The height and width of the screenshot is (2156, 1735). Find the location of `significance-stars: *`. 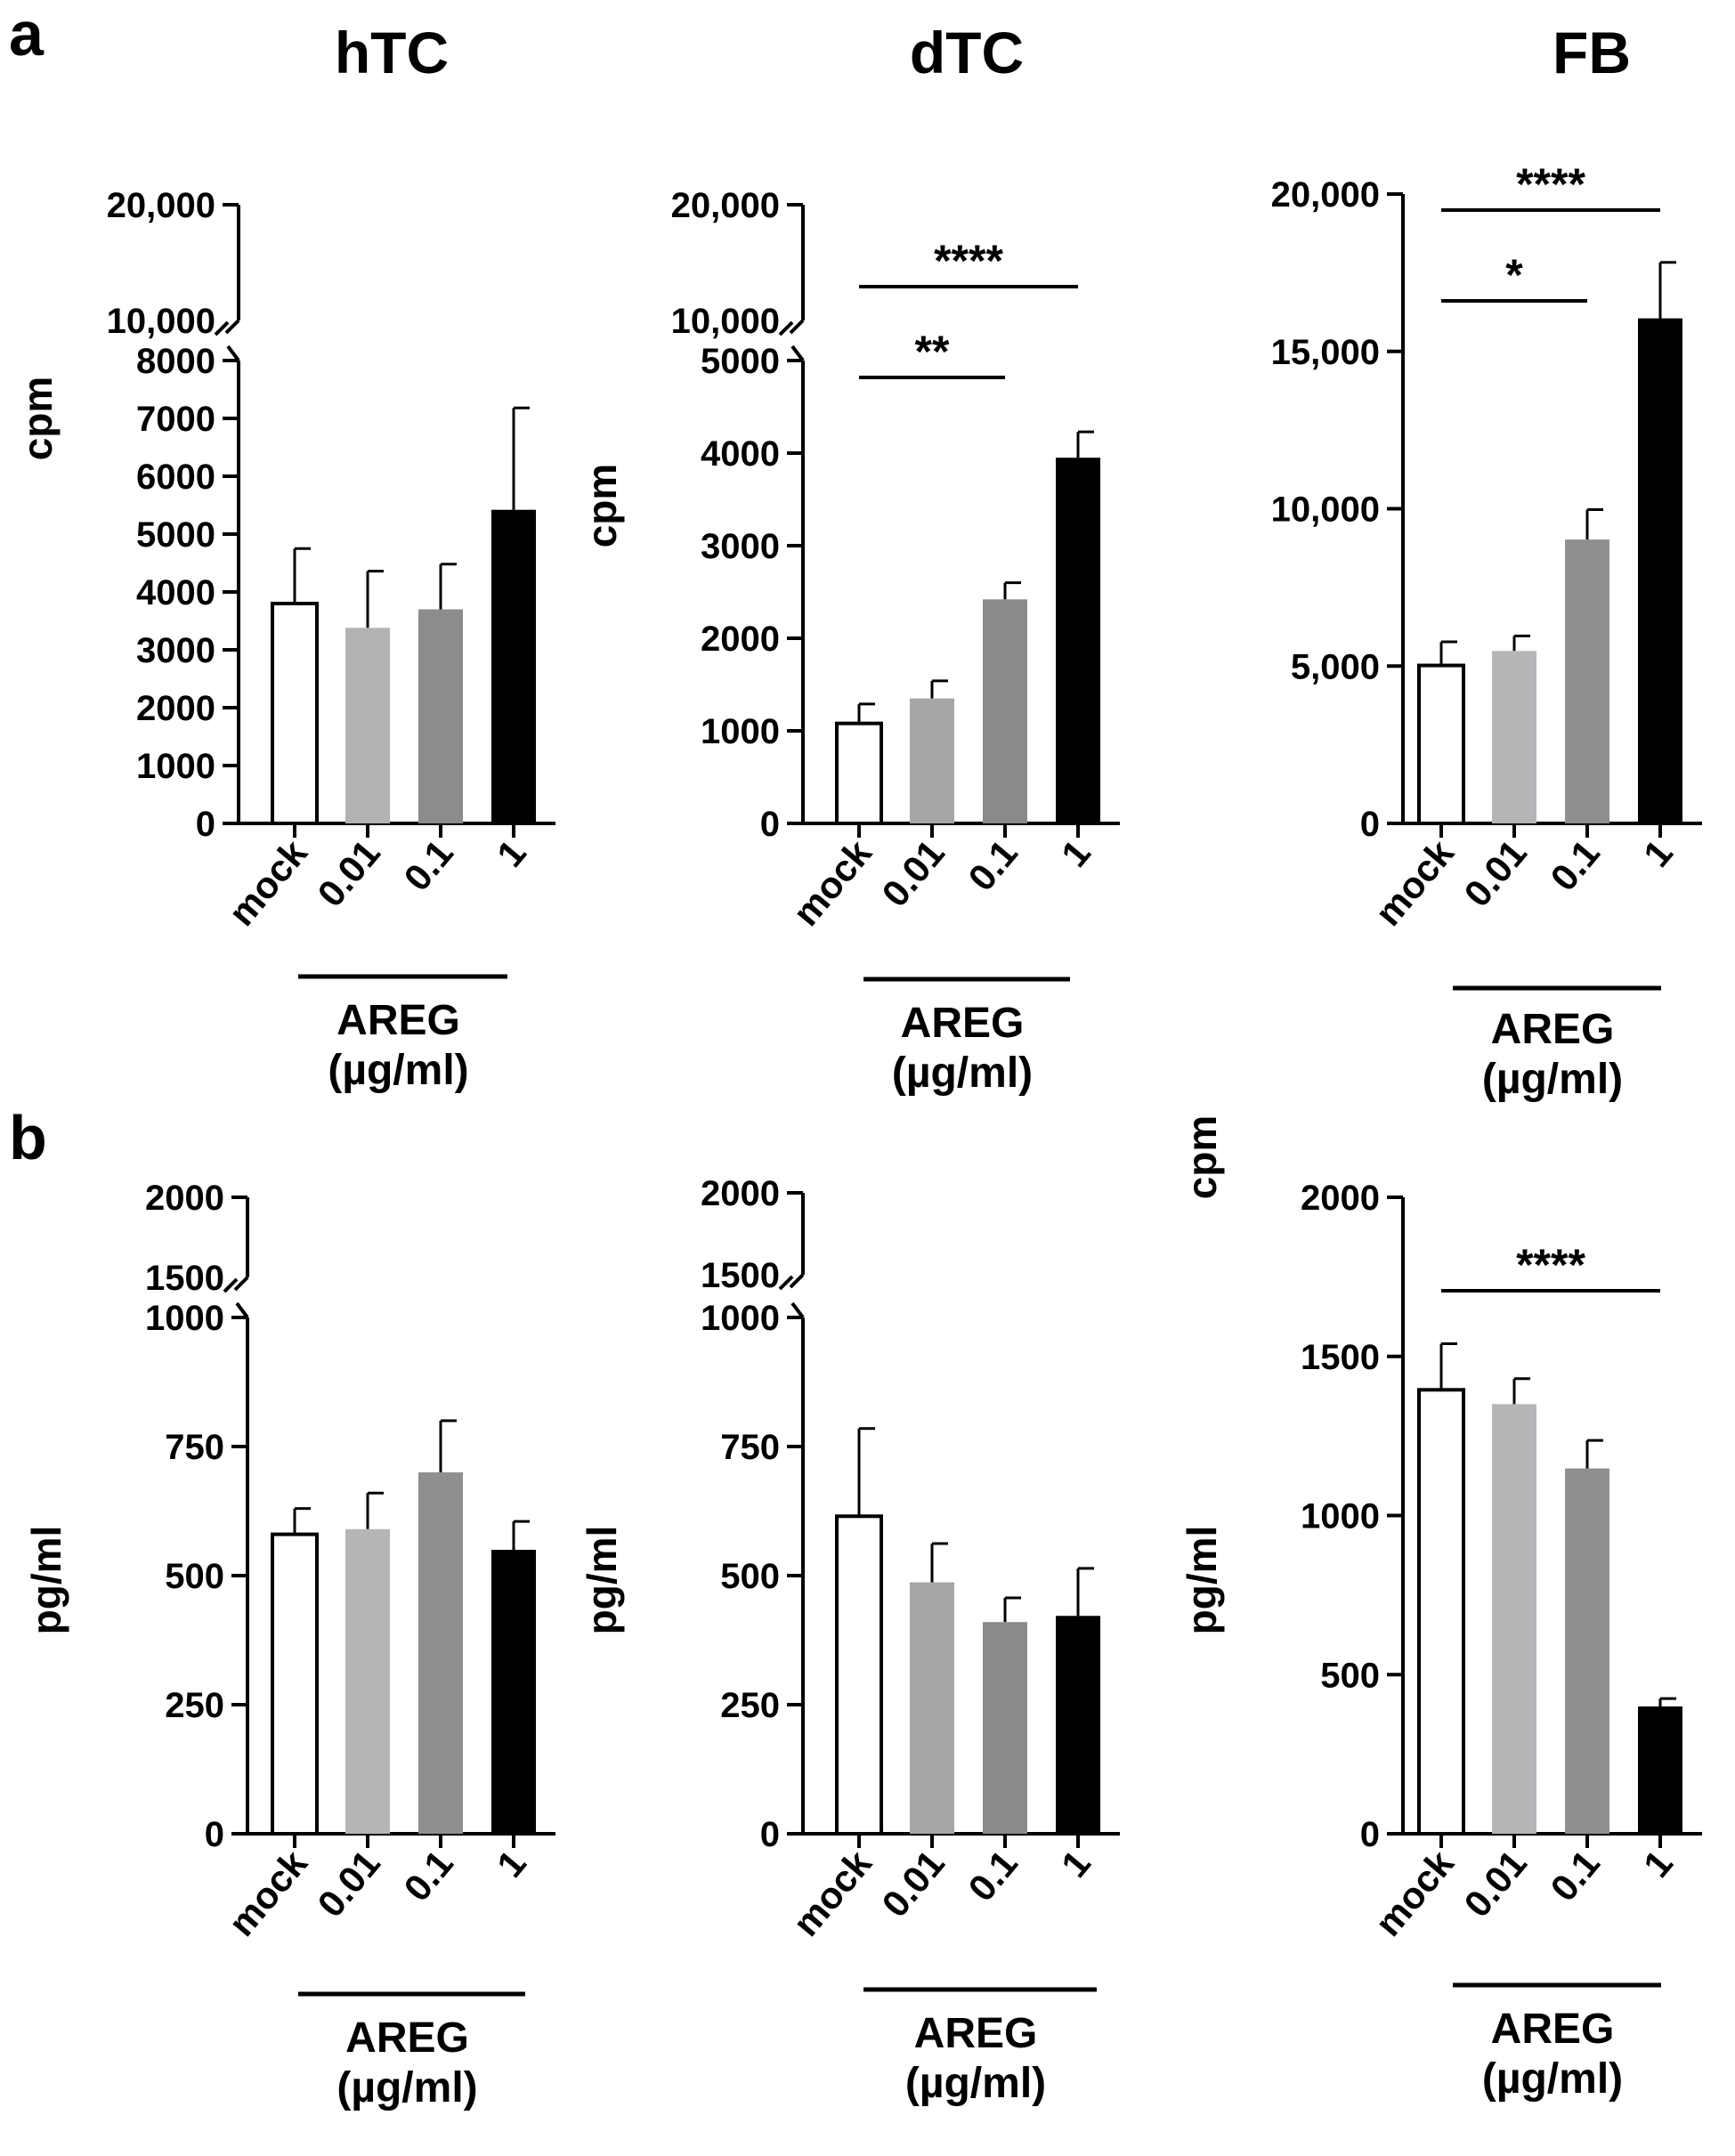

significance-stars: * is located at coordinates (1514, 275).